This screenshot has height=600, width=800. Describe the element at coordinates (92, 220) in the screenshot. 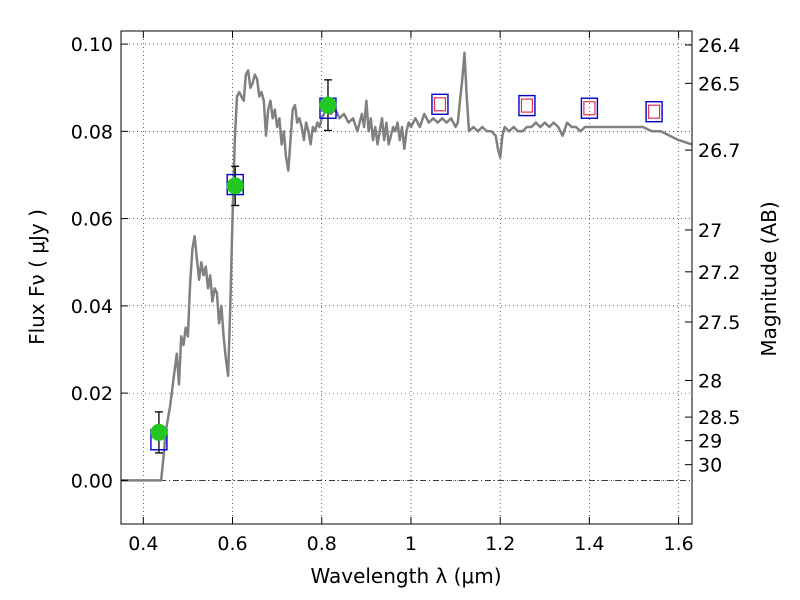

I see `y-tick-label: 0.06` at that location.